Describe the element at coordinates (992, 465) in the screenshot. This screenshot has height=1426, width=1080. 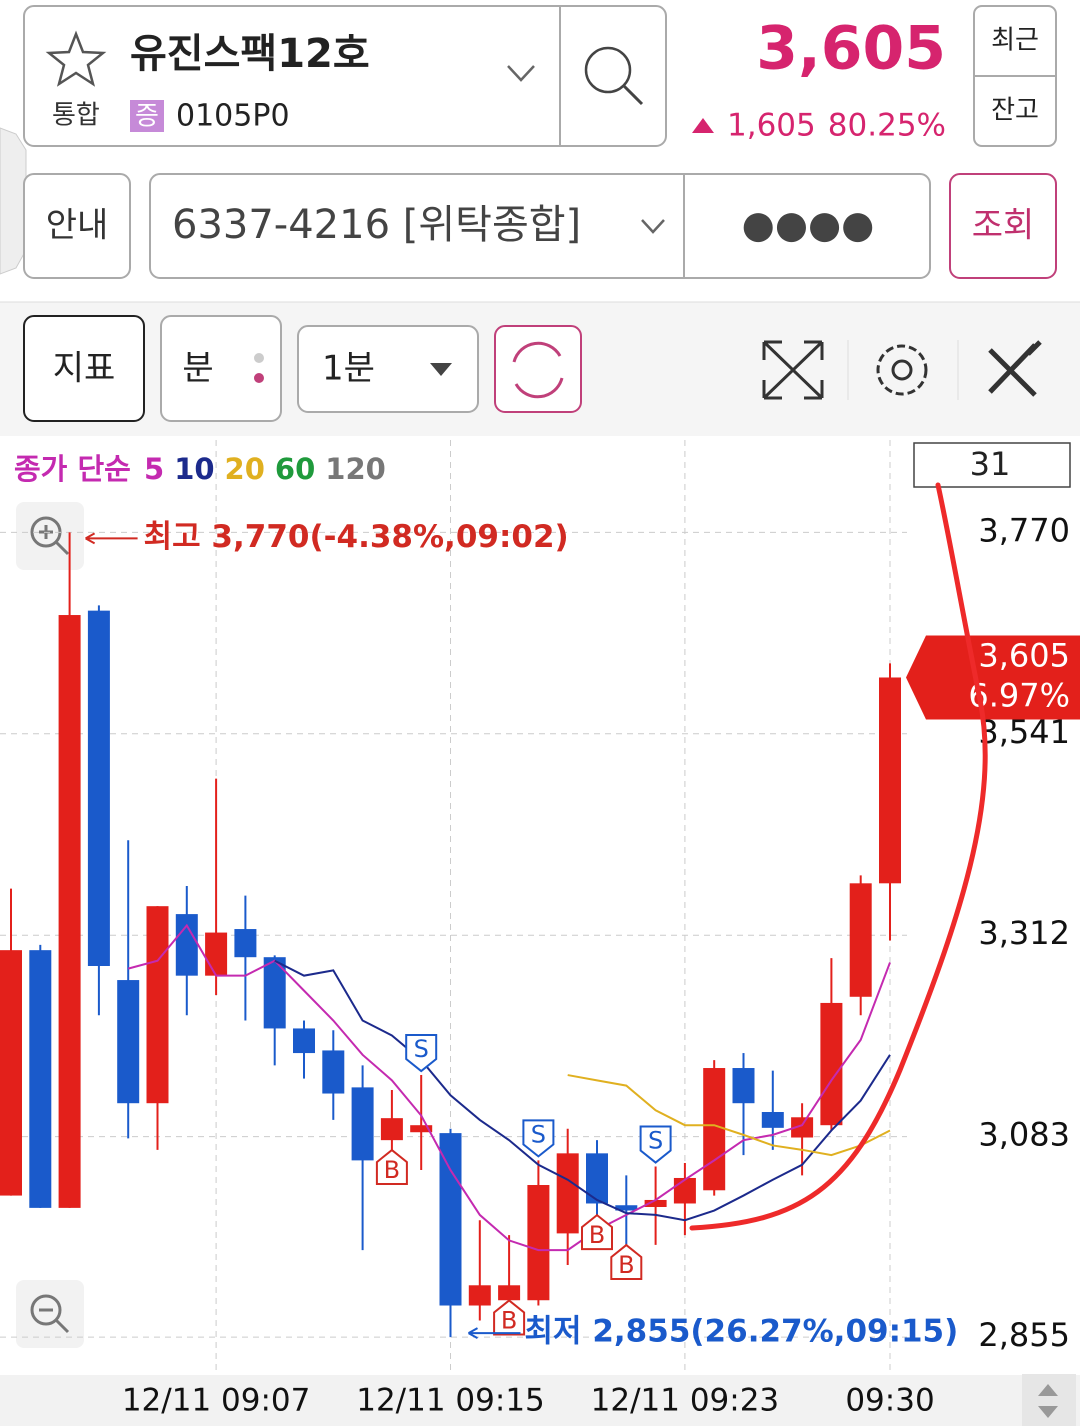
I see `period-box` at that location.